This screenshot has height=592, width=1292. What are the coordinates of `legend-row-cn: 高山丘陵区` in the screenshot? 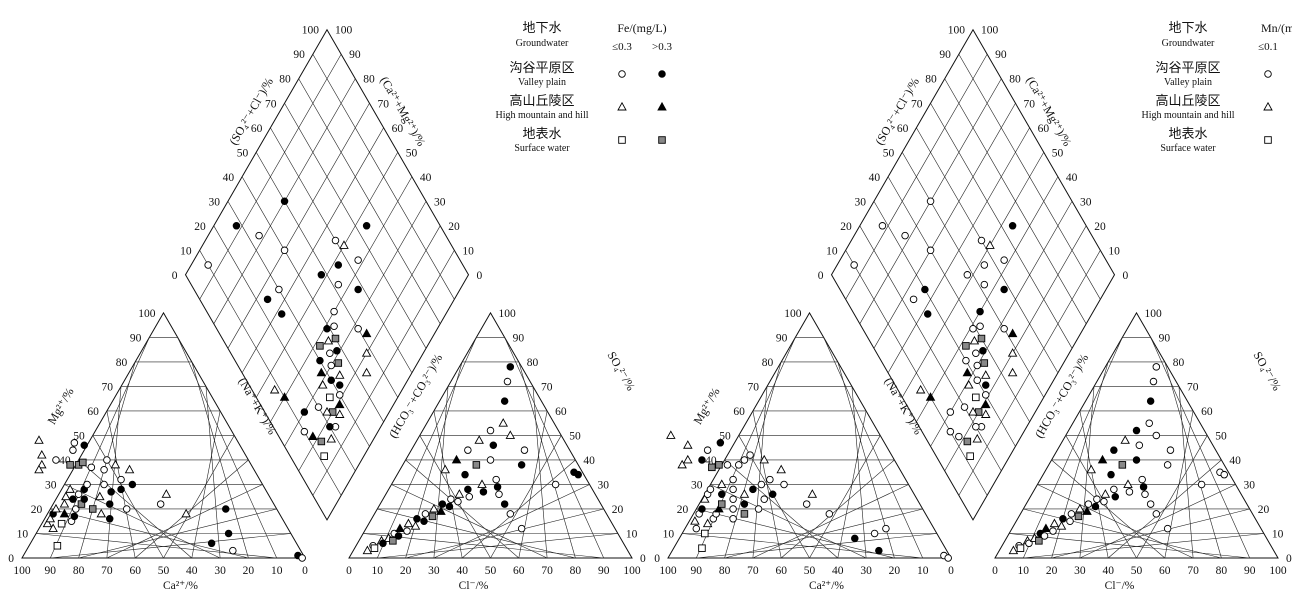 It's located at (1187, 100).